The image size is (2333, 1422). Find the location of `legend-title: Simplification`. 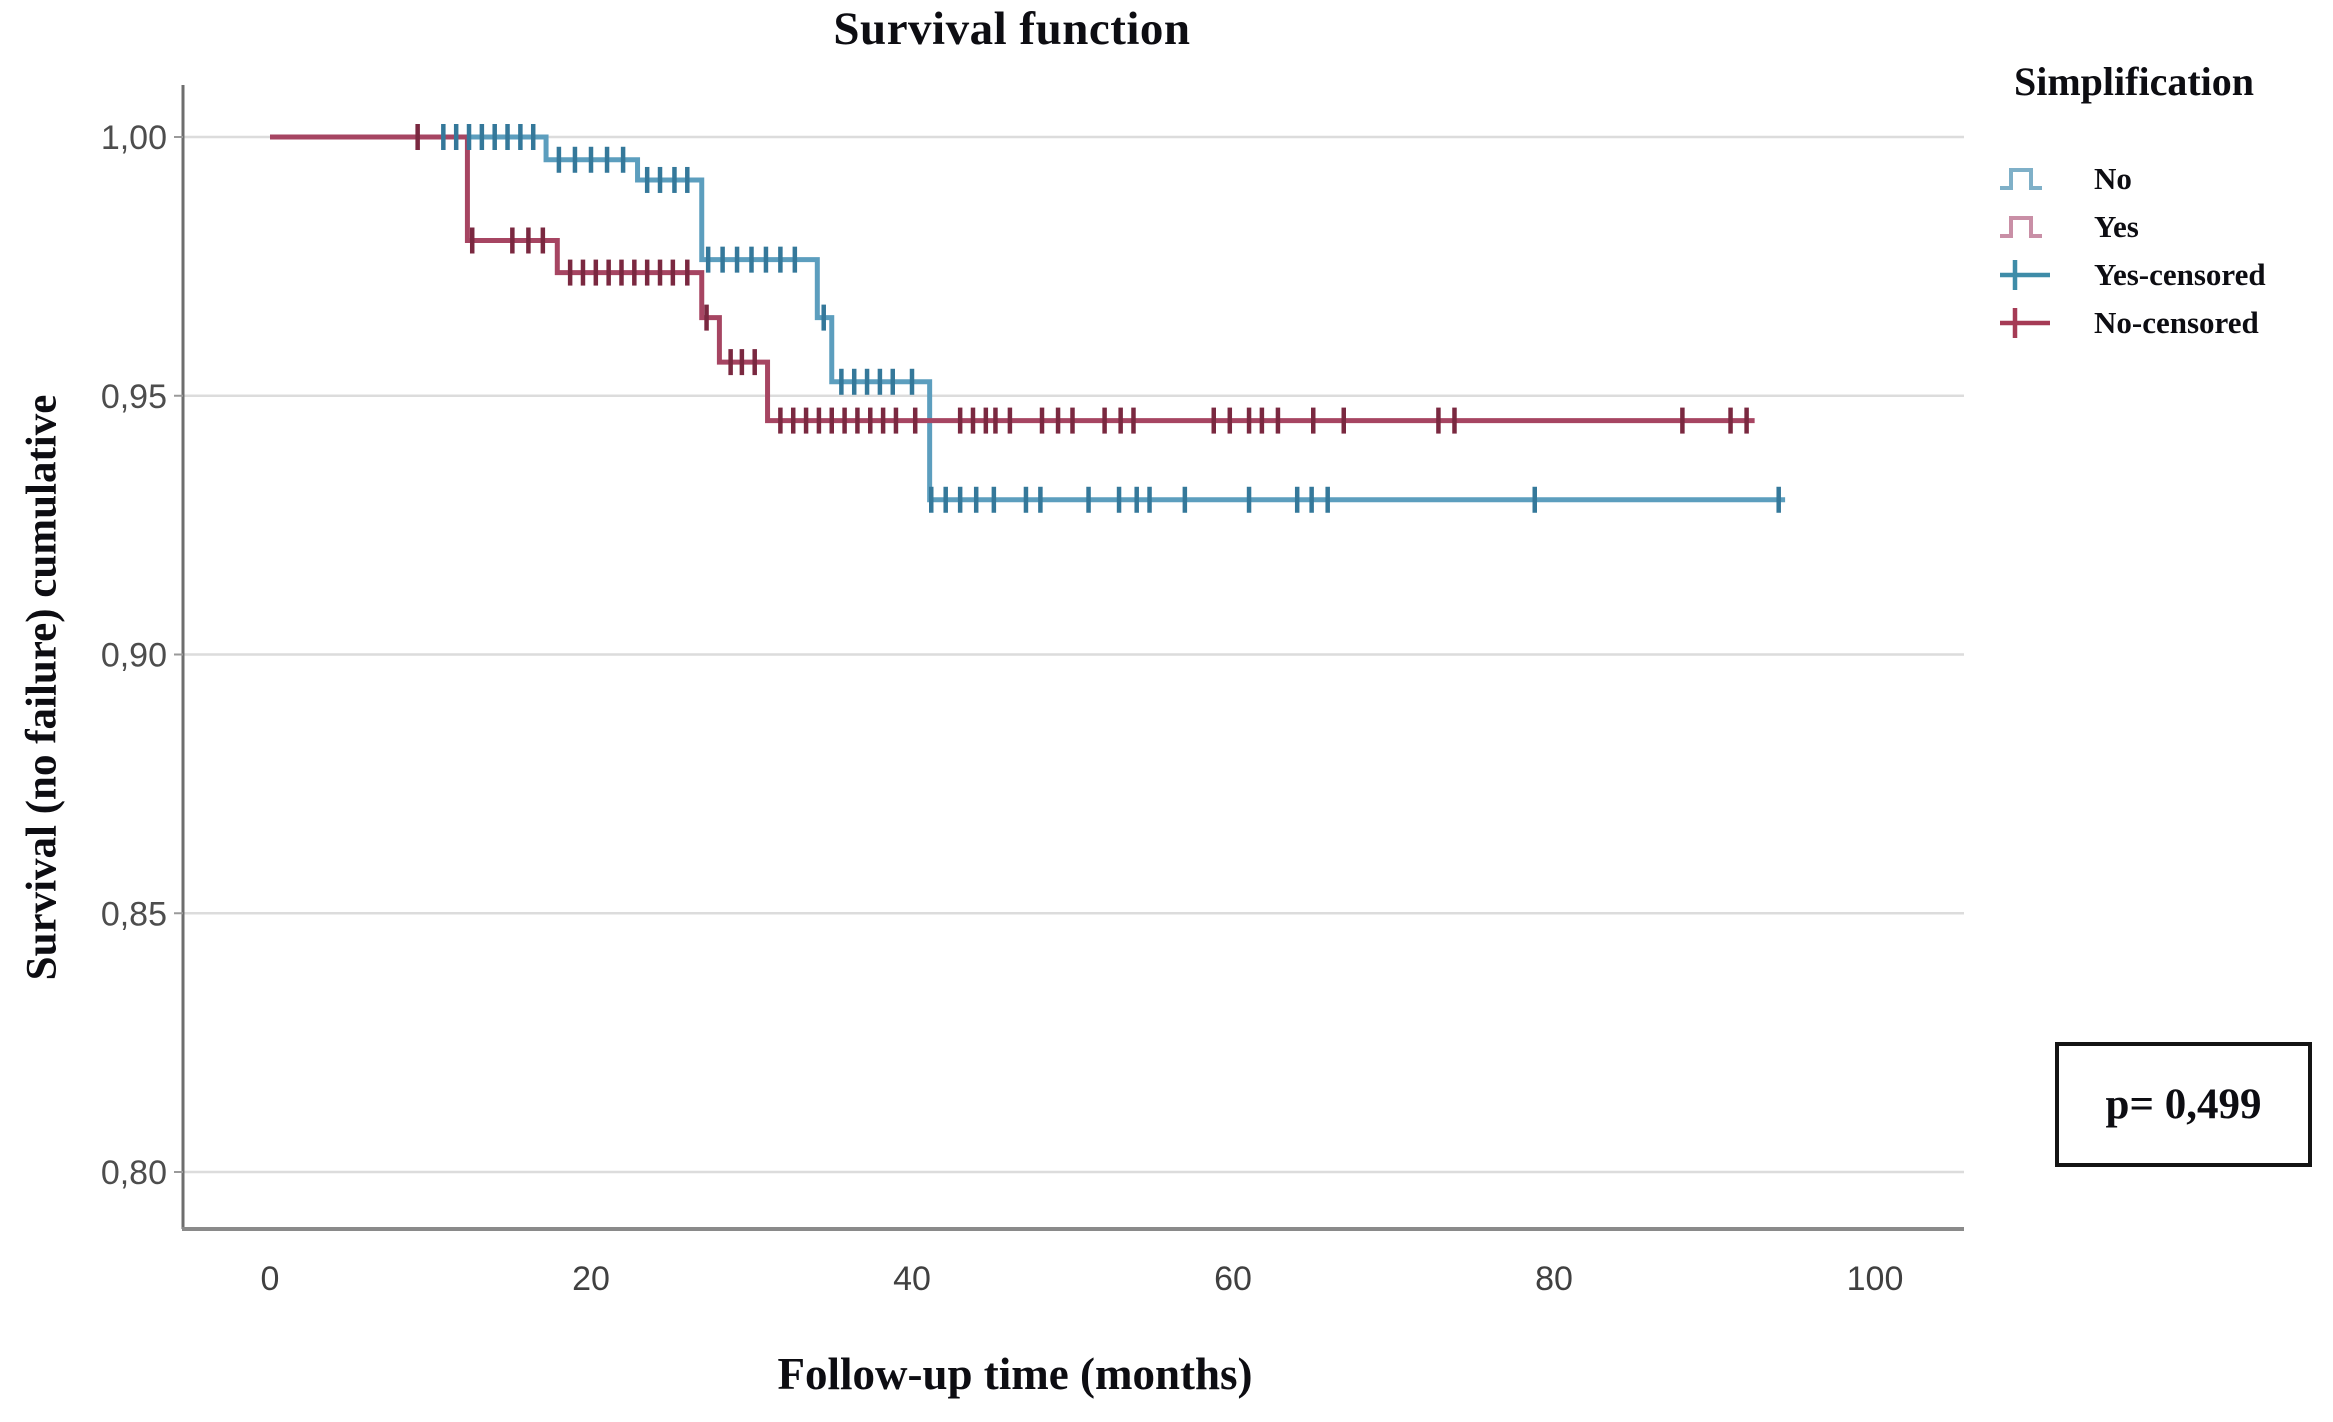

legend-title: Simplification is located at coordinates (2134, 81).